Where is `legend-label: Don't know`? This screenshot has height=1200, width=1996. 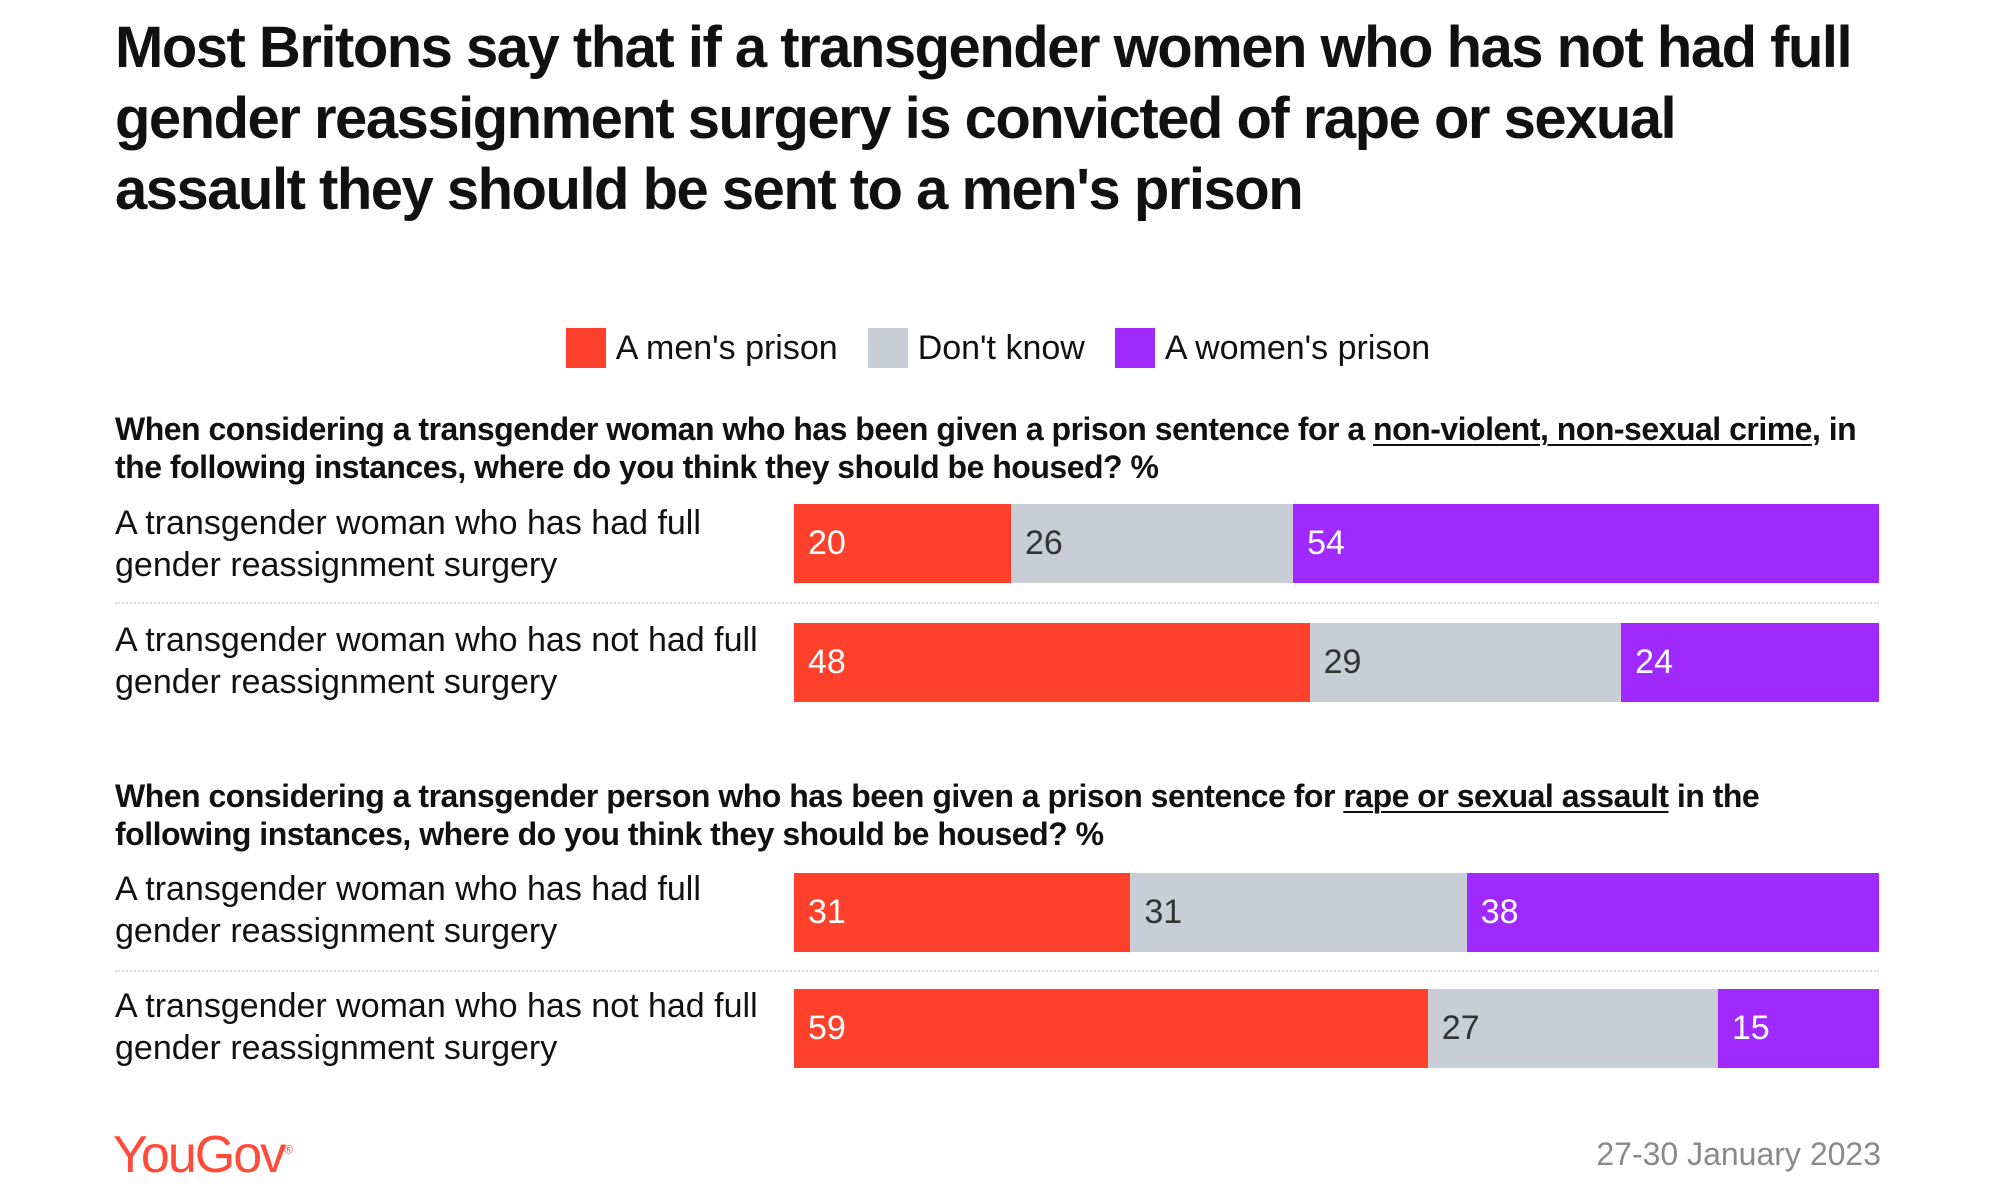
legend-label: Don't know is located at coordinates (1001, 347).